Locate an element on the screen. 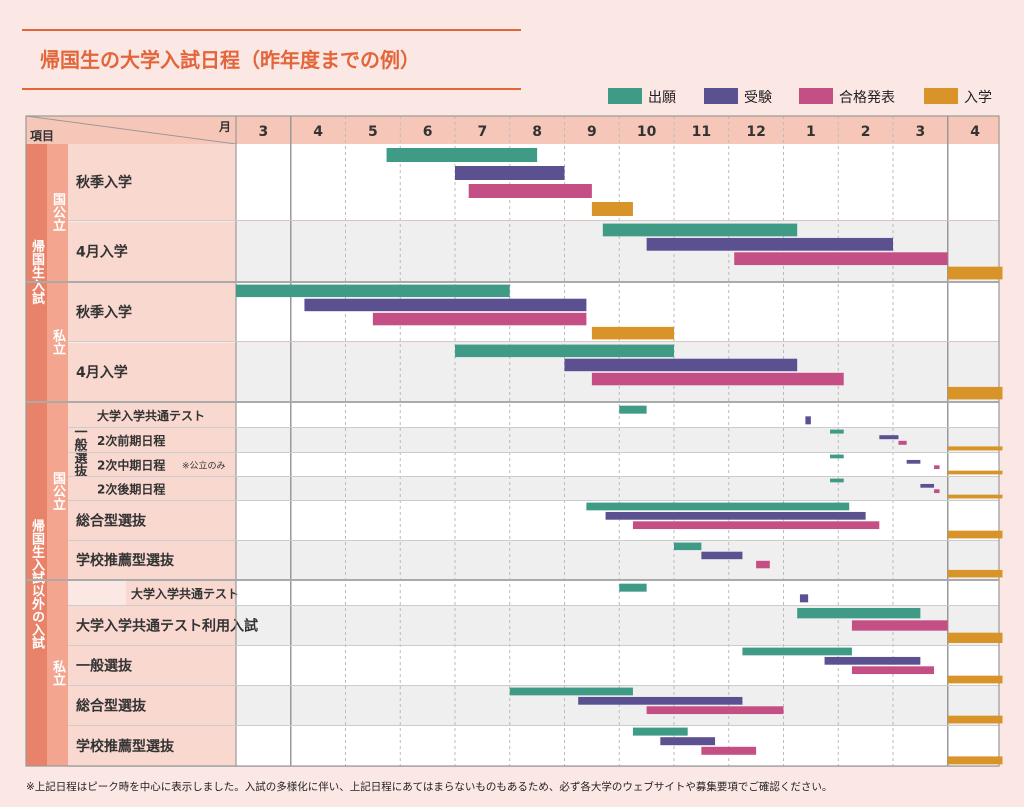 This screenshot has height=807, width=1024. legend-label-result: 合格発表 is located at coordinates (867, 98).